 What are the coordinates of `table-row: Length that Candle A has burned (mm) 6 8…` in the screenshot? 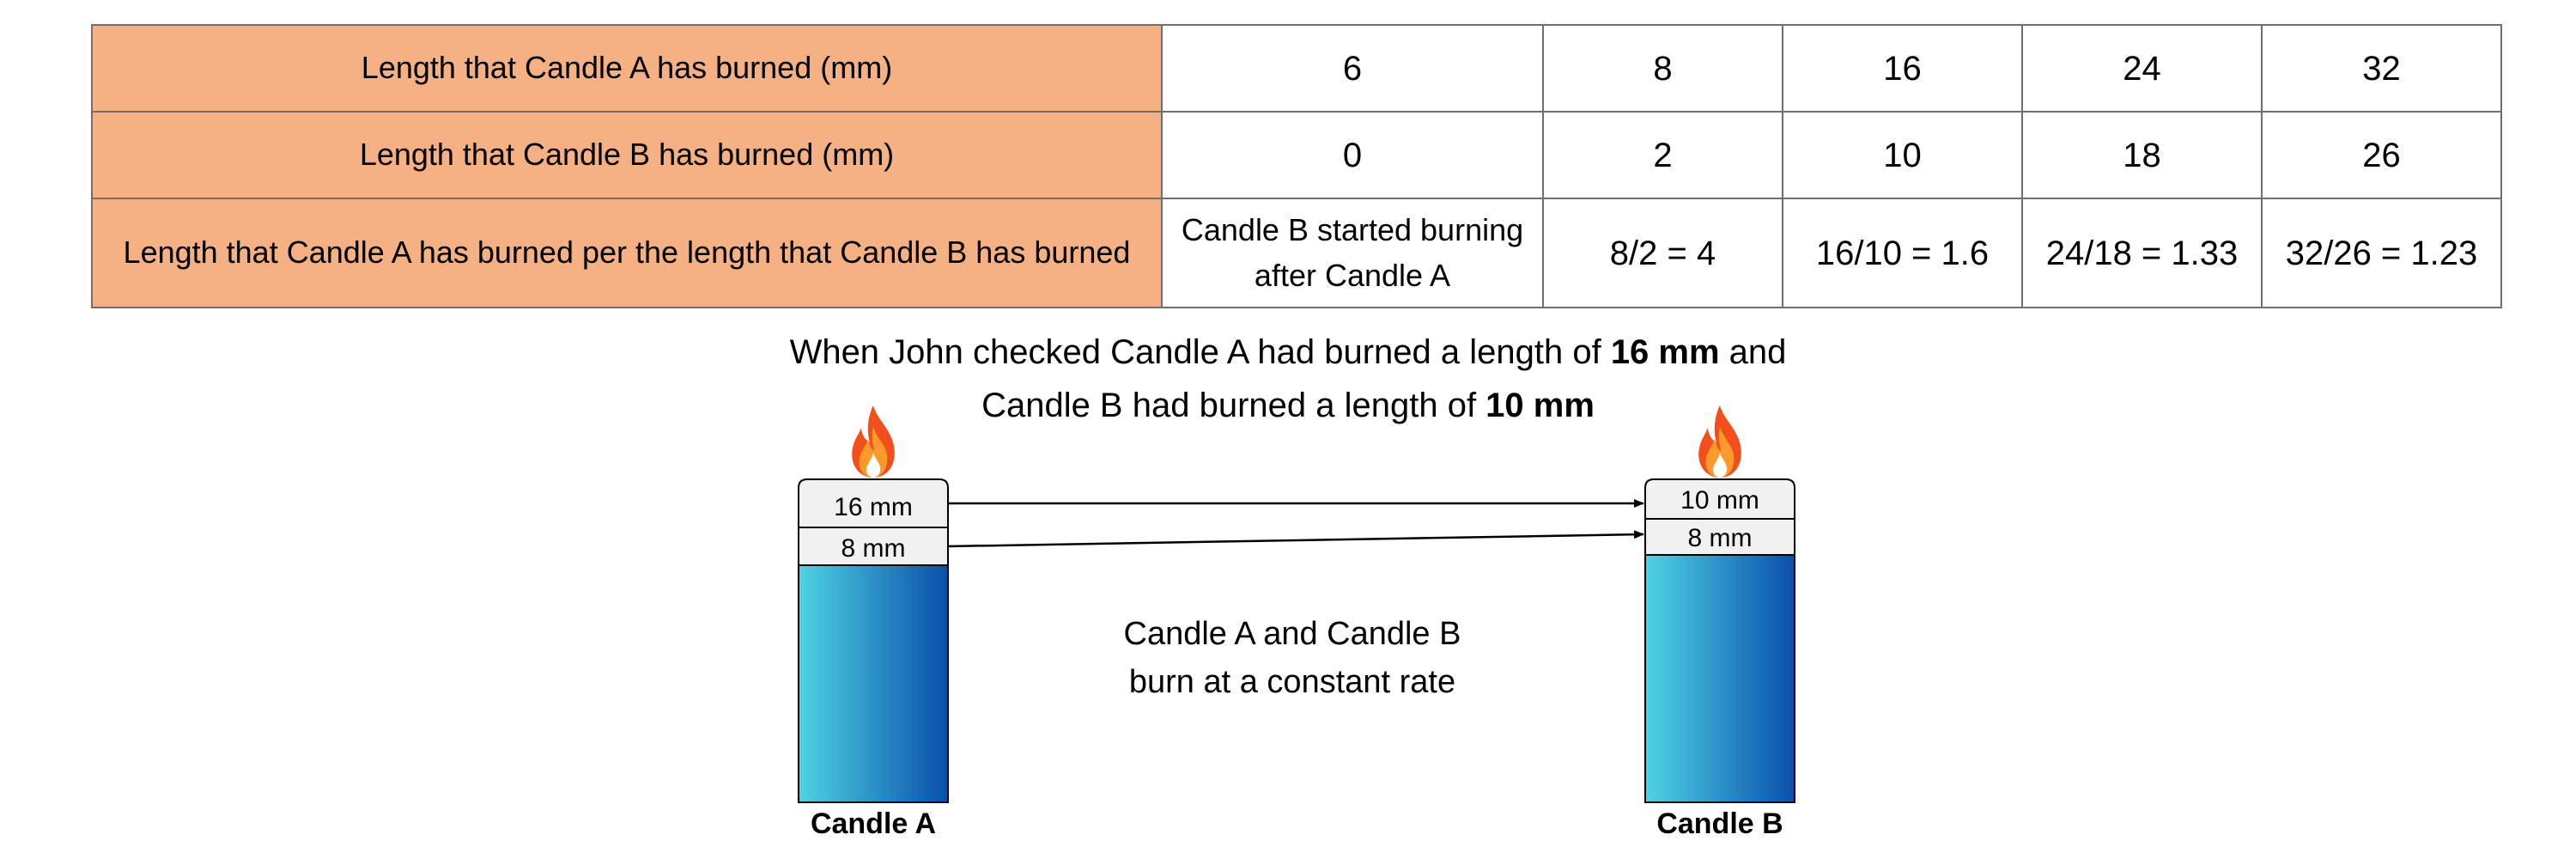 It's located at (1297, 68).